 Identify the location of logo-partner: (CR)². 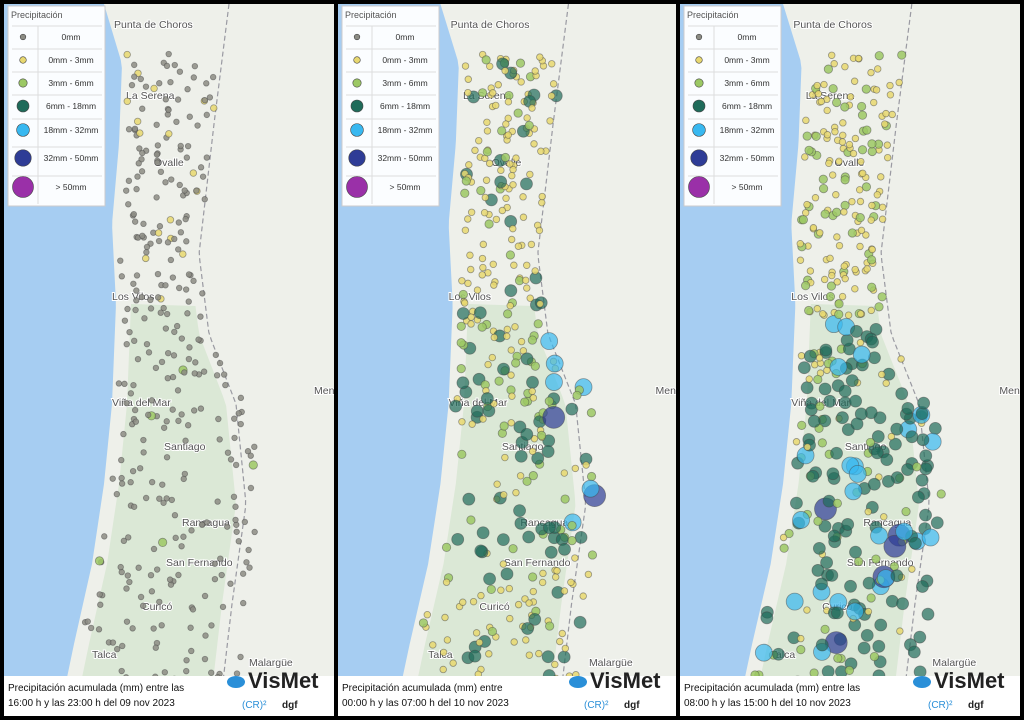
(254, 705).